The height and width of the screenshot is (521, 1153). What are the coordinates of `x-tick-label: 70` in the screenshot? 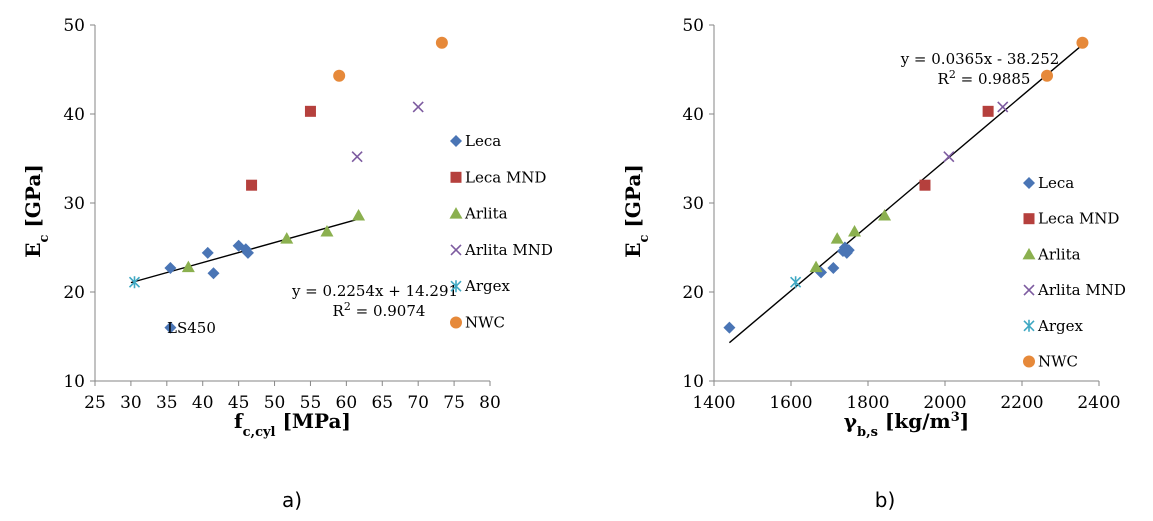 It's located at (418, 403).